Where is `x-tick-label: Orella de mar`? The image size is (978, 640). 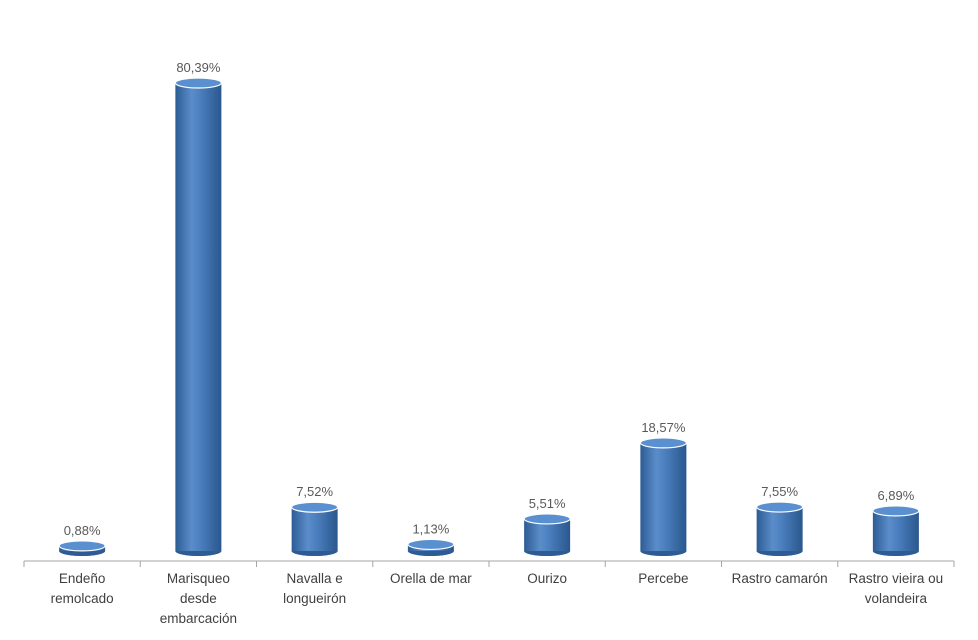 x-tick-label: Orella de mar is located at coordinates (431, 578).